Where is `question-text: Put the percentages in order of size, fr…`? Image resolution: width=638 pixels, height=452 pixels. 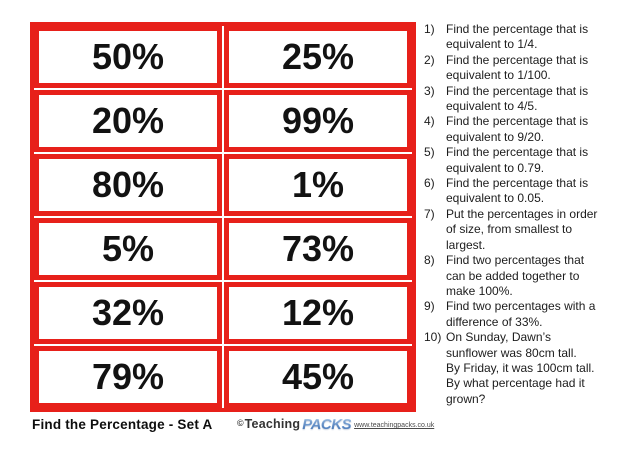
question-text: Put the percentages in order of size, fr… is located at coordinates (522, 229).